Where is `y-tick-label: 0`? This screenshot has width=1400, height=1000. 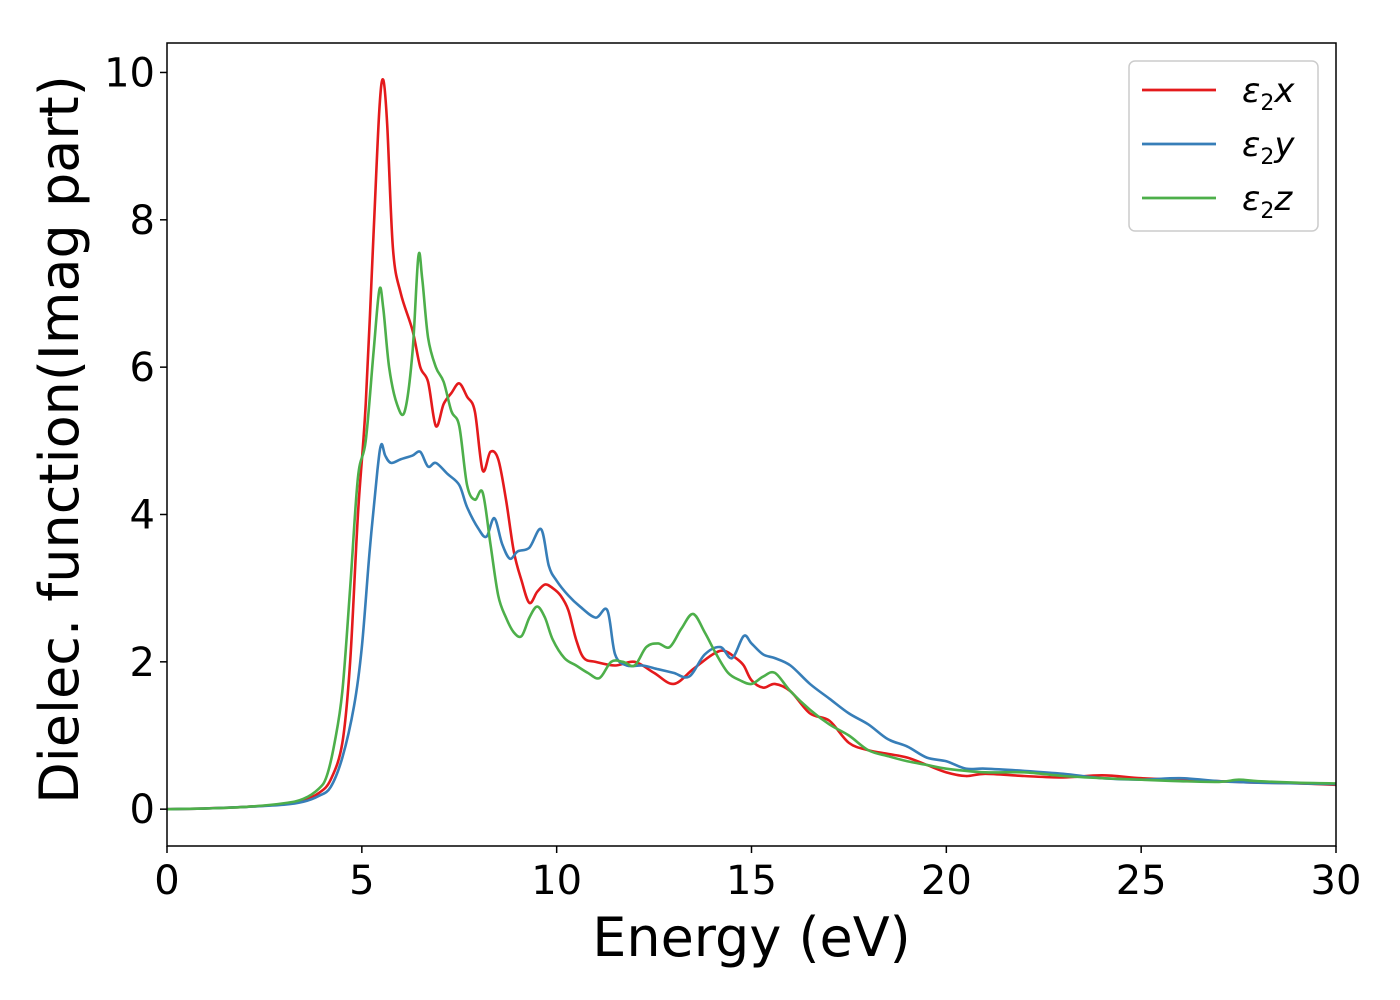 y-tick-label: 0 is located at coordinates (142, 810).